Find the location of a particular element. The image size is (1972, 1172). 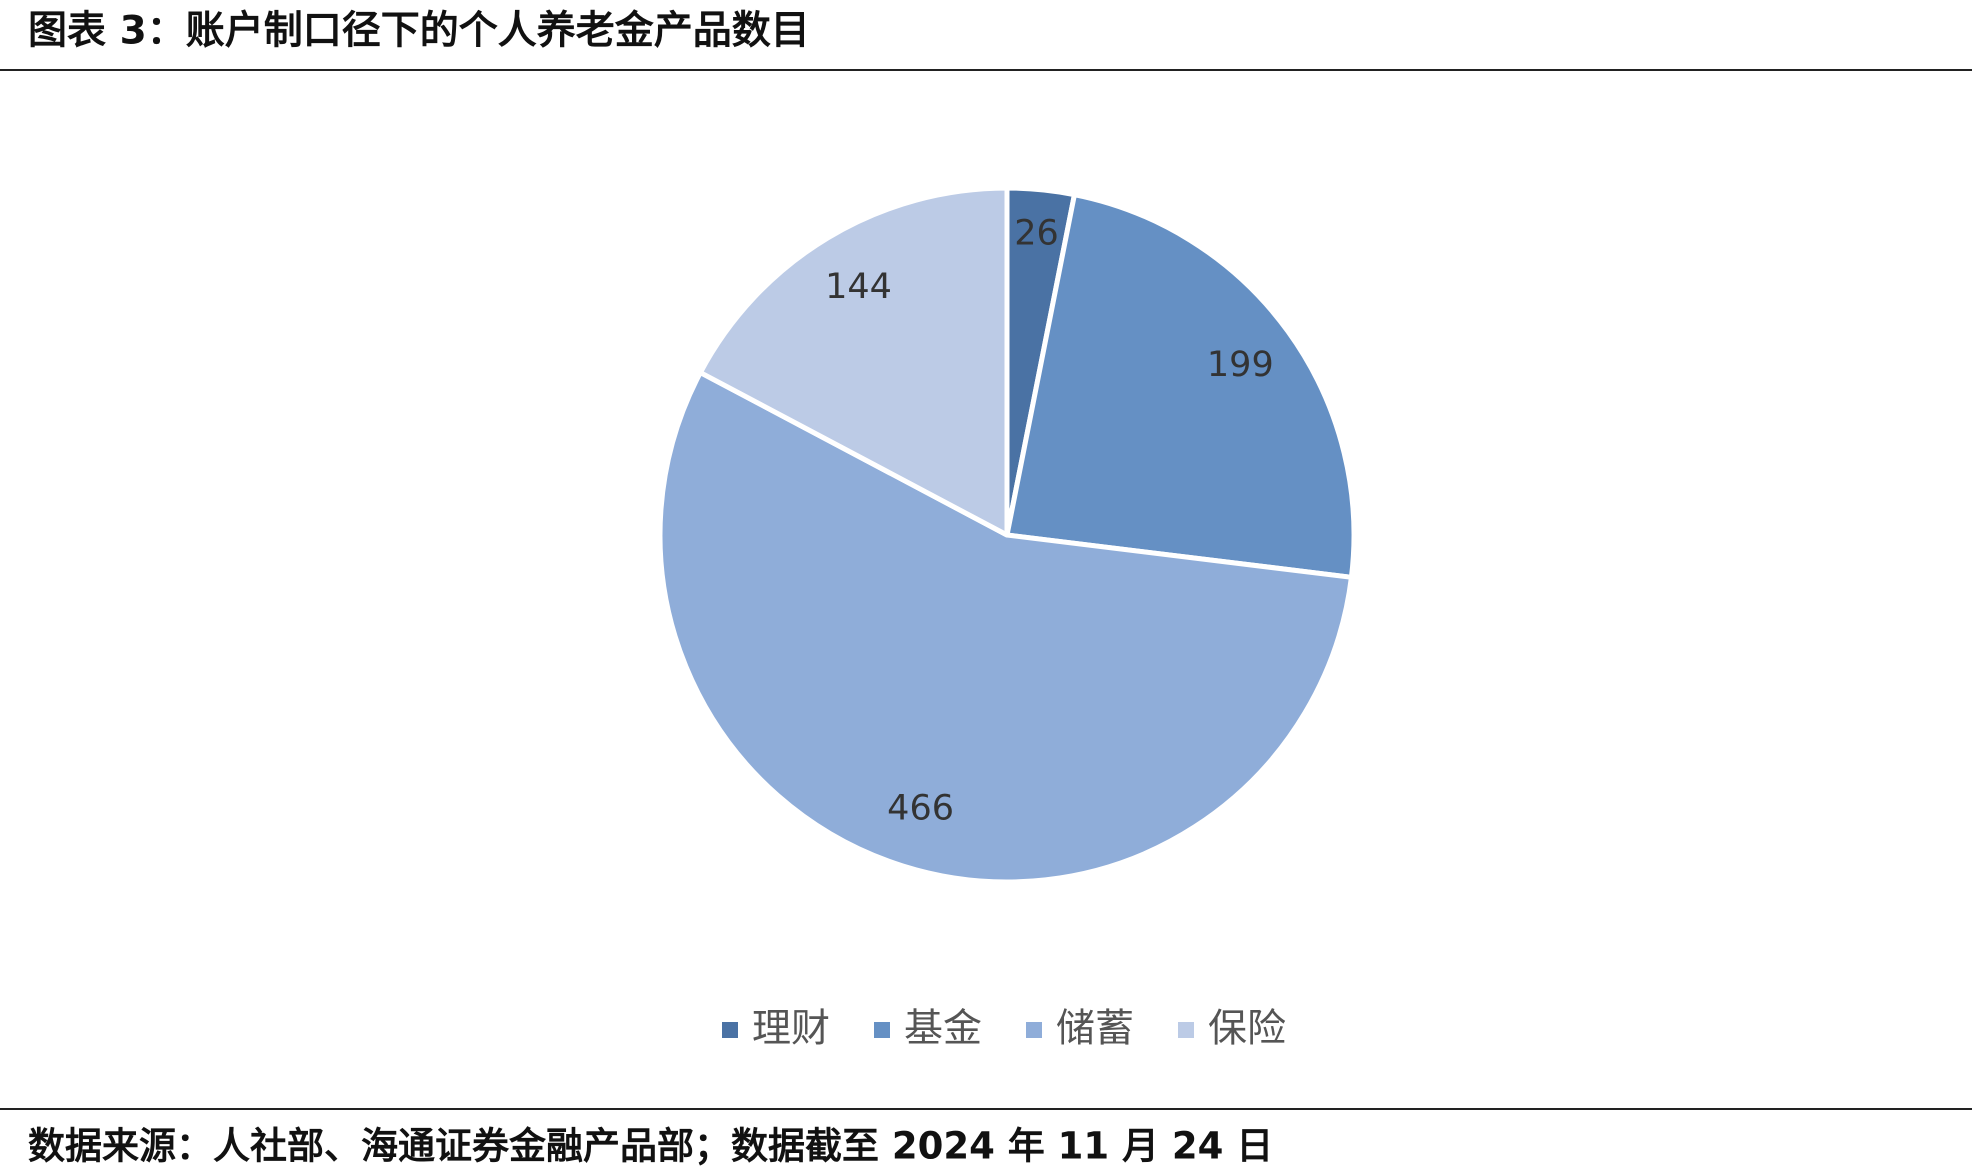

data-label: 199 is located at coordinates (1240, 365).